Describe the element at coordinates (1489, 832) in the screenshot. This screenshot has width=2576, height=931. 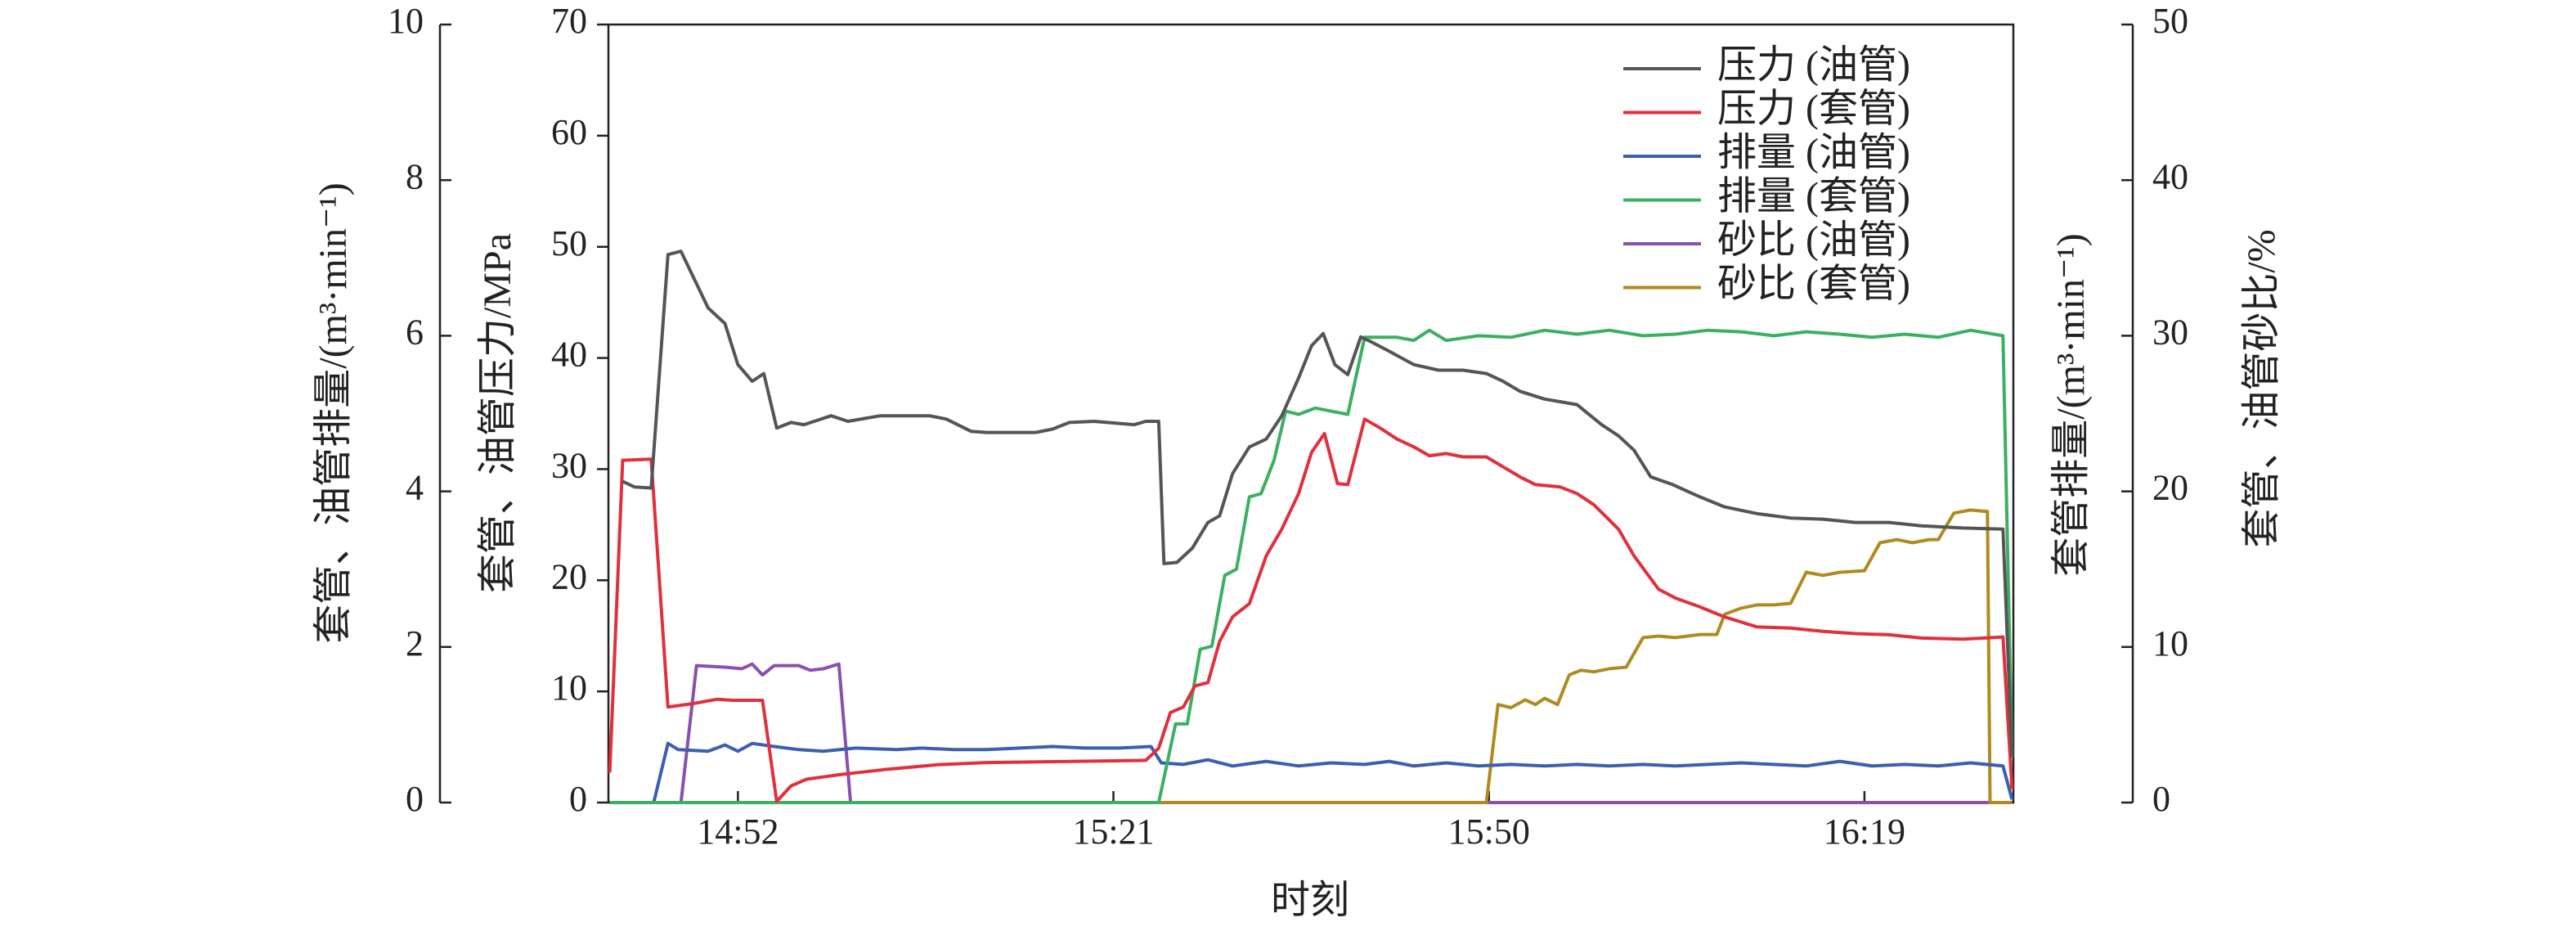
I see `x-tick-label: 15:50` at that location.